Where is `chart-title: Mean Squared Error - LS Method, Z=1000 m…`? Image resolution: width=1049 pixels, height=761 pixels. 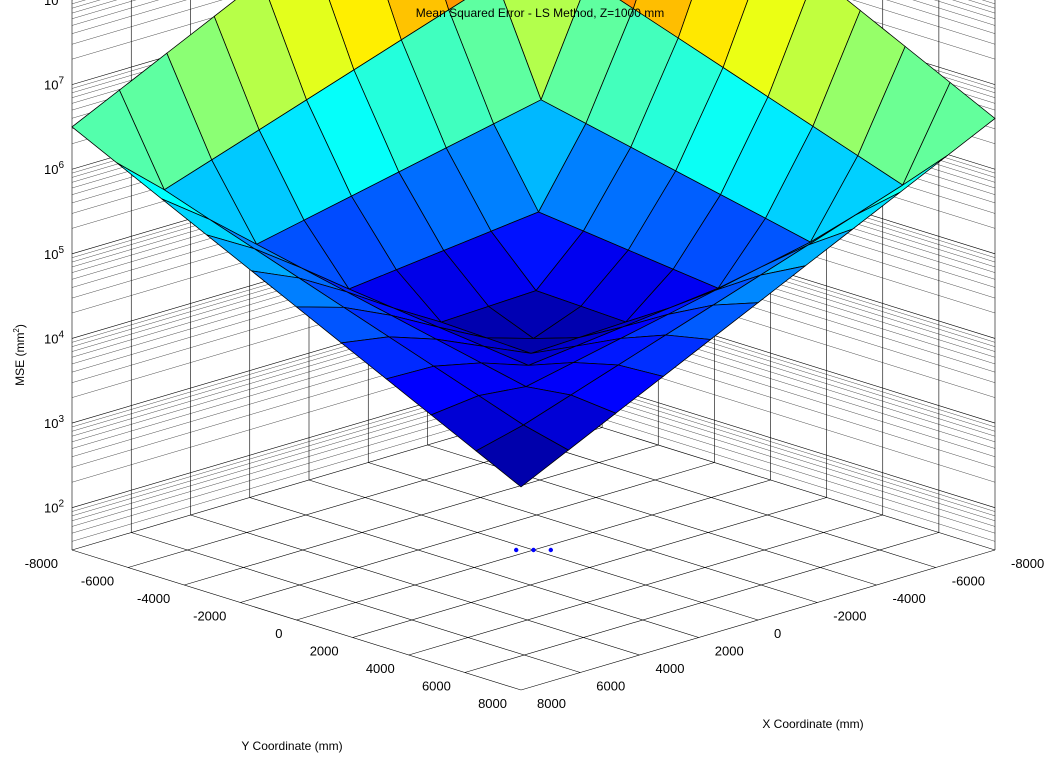
chart-title: Mean Squared Error - LS Method, Z=1000 m… is located at coordinates (540, 13).